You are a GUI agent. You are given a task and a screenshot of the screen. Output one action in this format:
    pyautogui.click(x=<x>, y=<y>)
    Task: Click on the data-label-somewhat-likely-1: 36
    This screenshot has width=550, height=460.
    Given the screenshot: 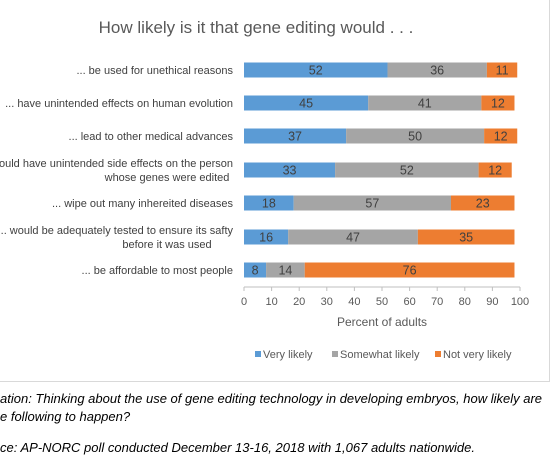 What is the action you would take?
    pyautogui.click(x=437, y=71)
    